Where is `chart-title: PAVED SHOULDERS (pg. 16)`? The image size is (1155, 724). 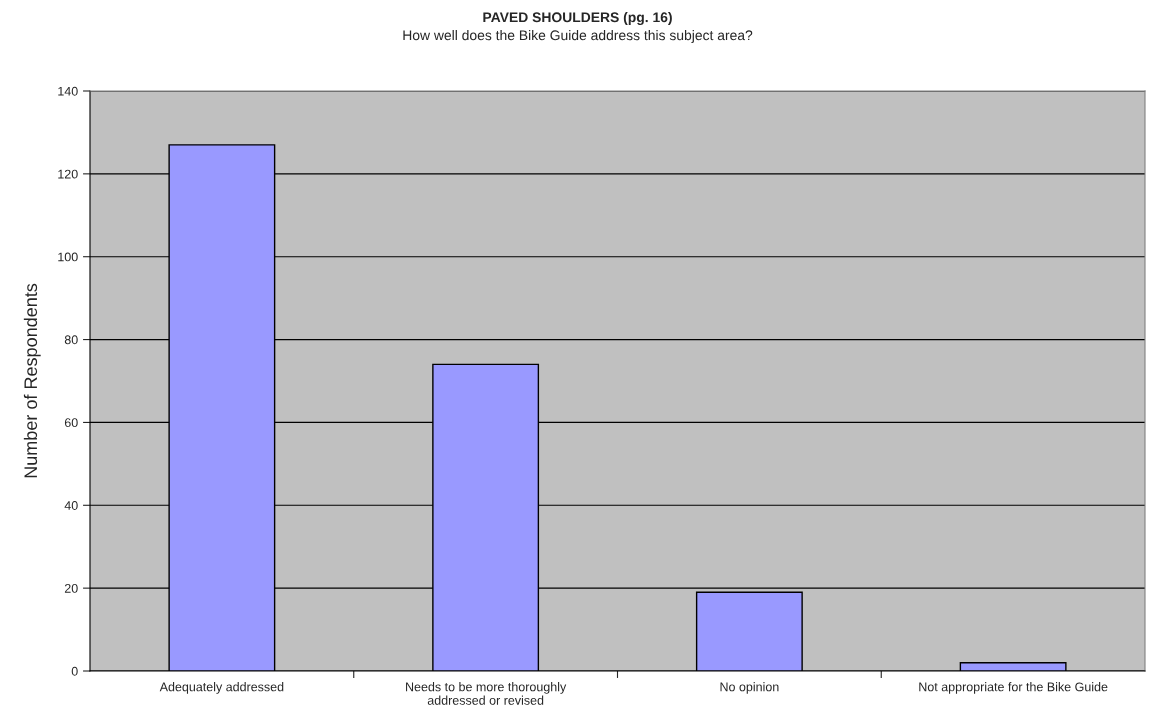 chart-title: PAVED SHOULDERS (pg. 16) is located at coordinates (577, 19).